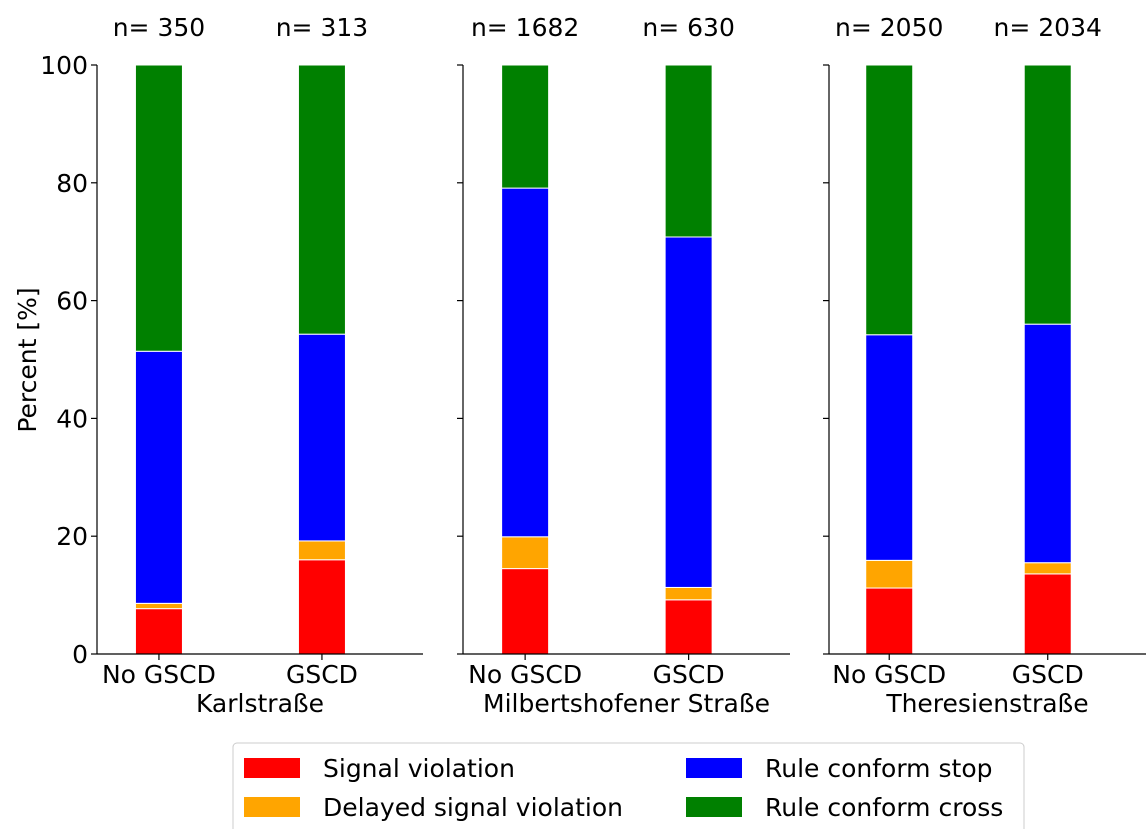 Image resolution: width=1146 pixels, height=829 pixels. What do you see at coordinates (72, 301) in the screenshot?
I see `y-tick-label: 60` at bounding box center [72, 301].